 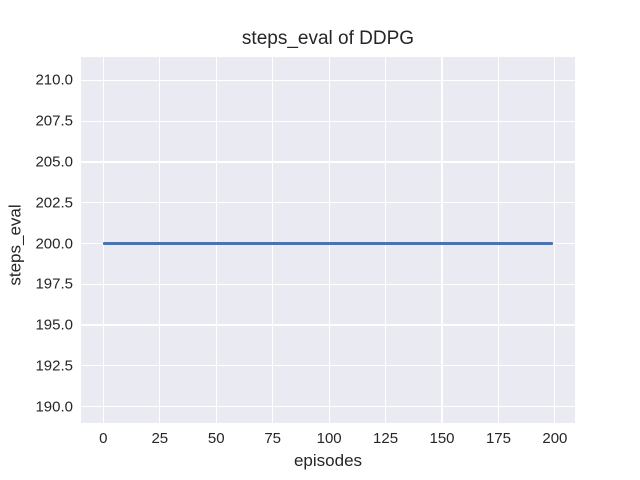 What do you see at coordinates (328, 38) in the screenshot?
I see `chart-title: steps_eval of DDPG` at bounding box center [328, 38].